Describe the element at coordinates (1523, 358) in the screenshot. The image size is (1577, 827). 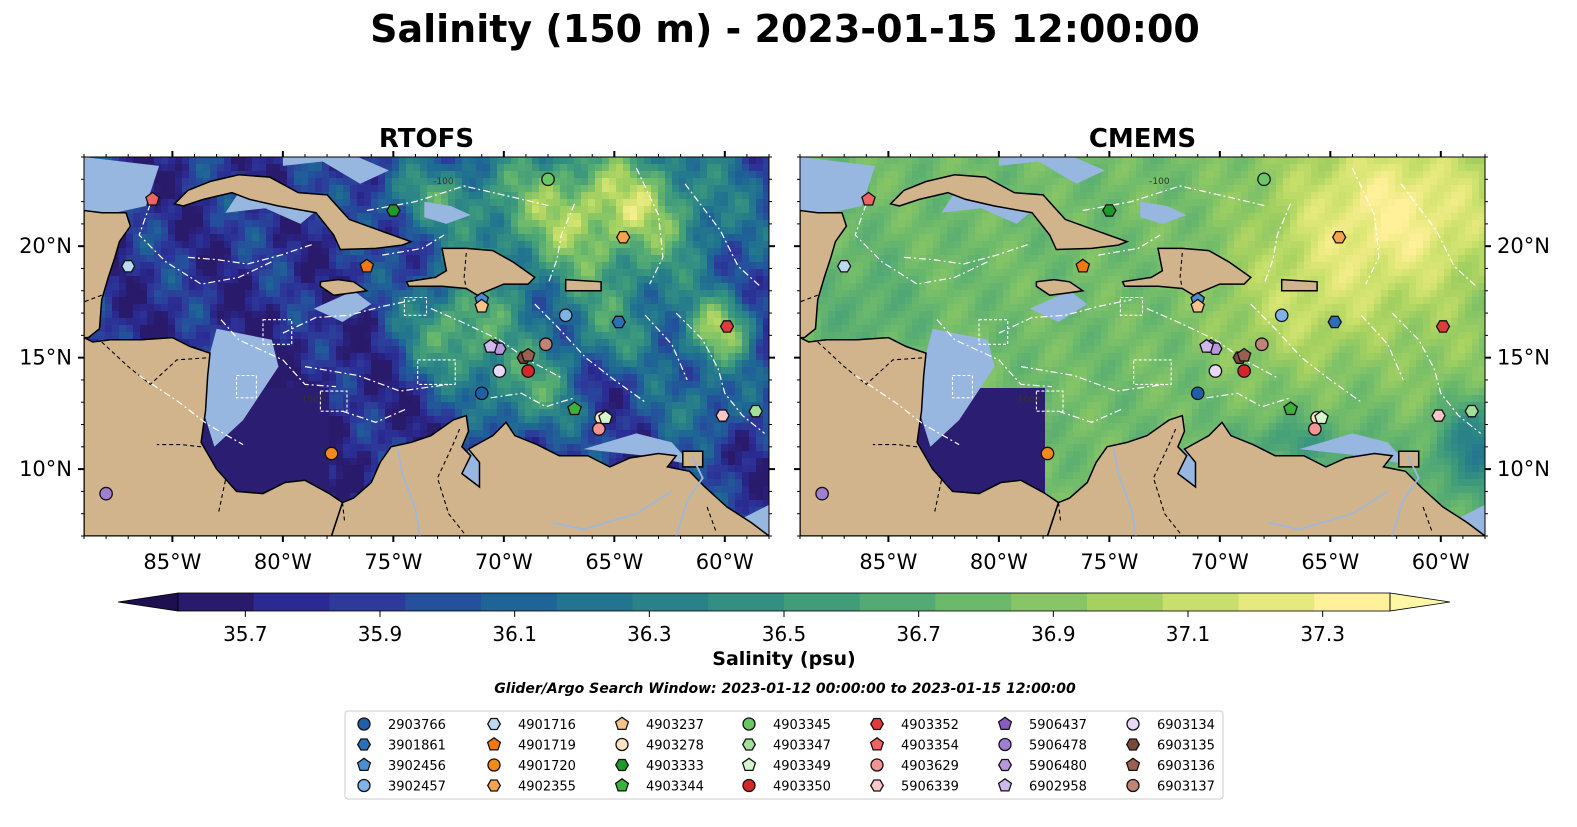
I see `lat-tick-label: 15°N` at that location.